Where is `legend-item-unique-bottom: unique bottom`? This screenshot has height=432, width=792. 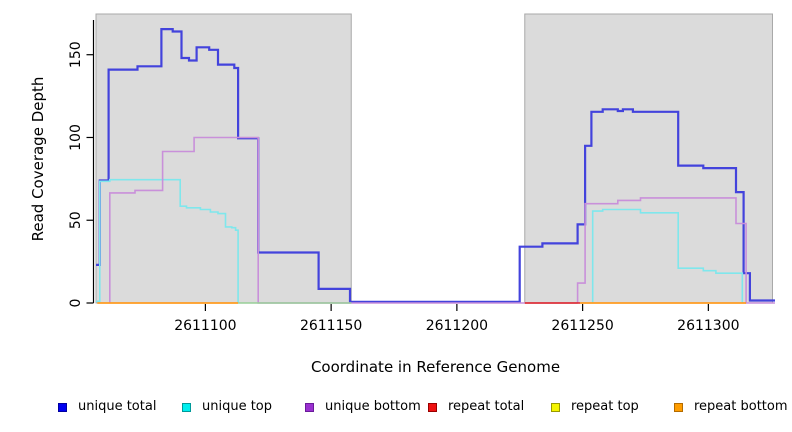 legend-item-unique-bottom: unique bottom is located at coordinates (363, 407).